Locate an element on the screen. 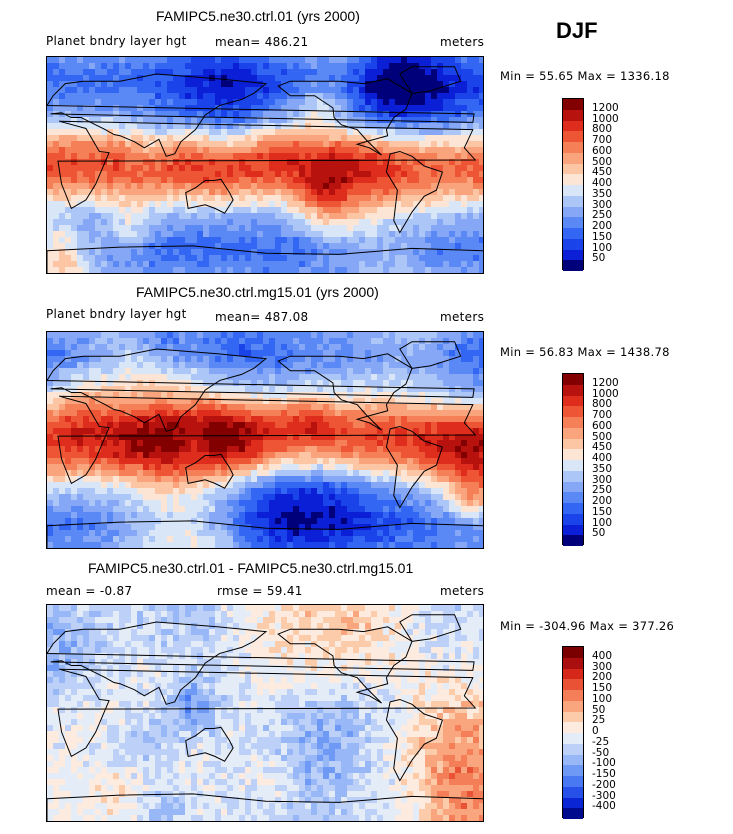 The image size is (733, 834). panel-1-colorbar is located at coordinates (573, 184).